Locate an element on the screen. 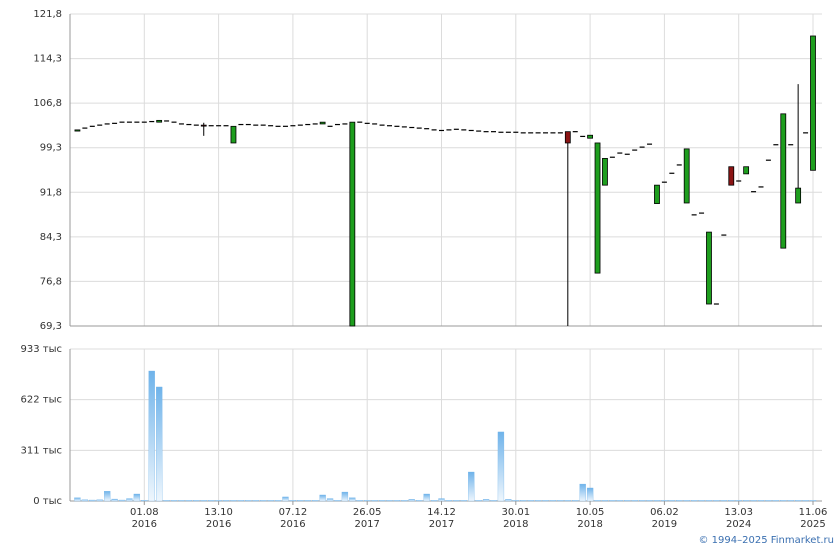 This screenshot has width=840, height=550. y-tick-label: 91,8 is located at coordinates (51, 192).